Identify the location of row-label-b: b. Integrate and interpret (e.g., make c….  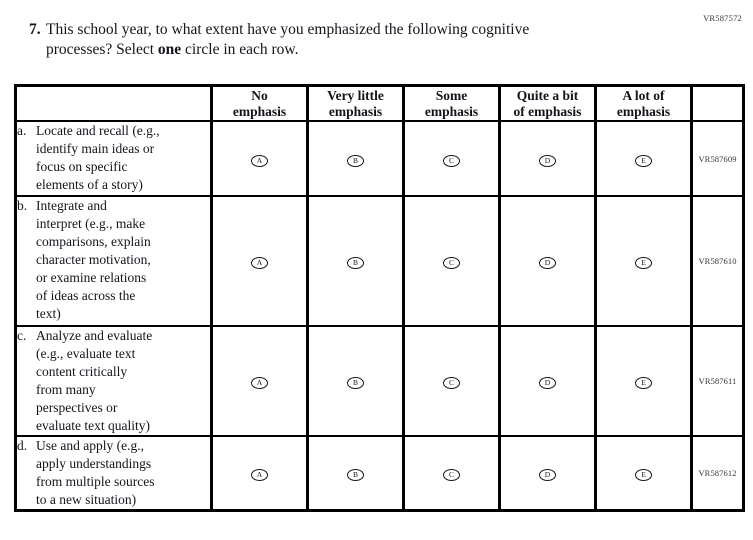
(113, 261).